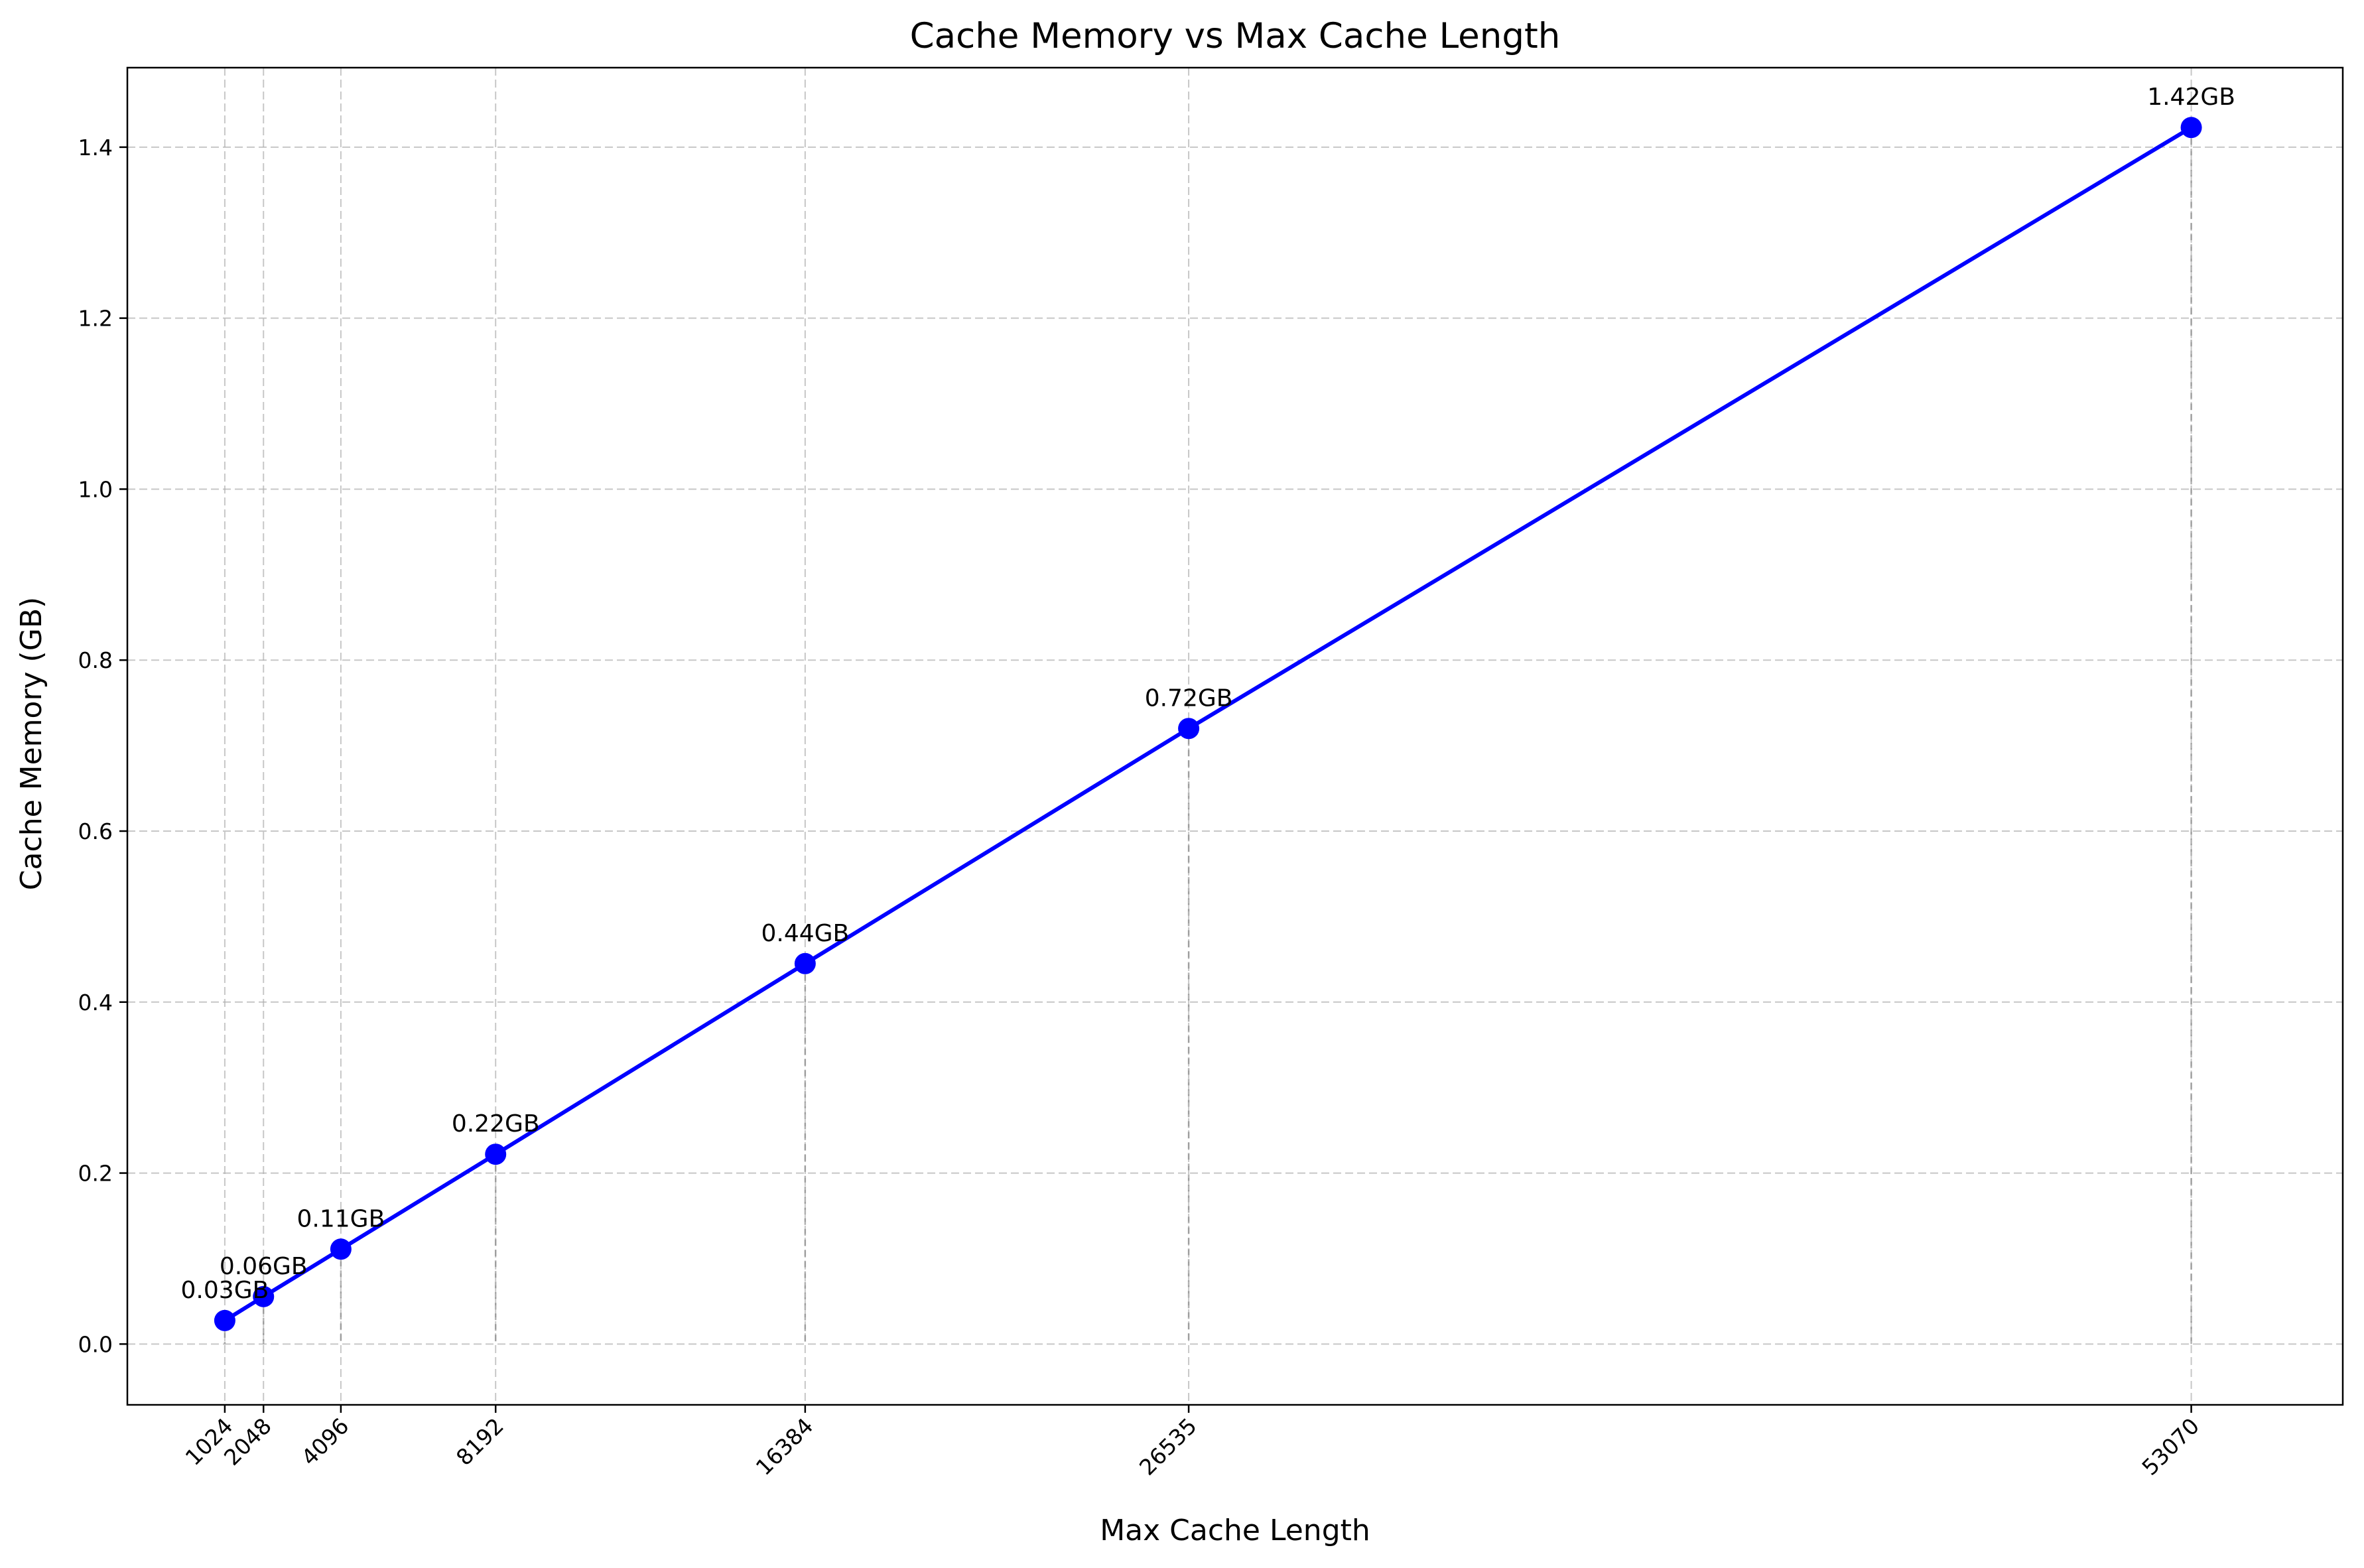 Image resolution: width=2364 pixels, height=1568 pixels. I want to click on x-axis-label: Max Cache Length, so click(1235, 1531).